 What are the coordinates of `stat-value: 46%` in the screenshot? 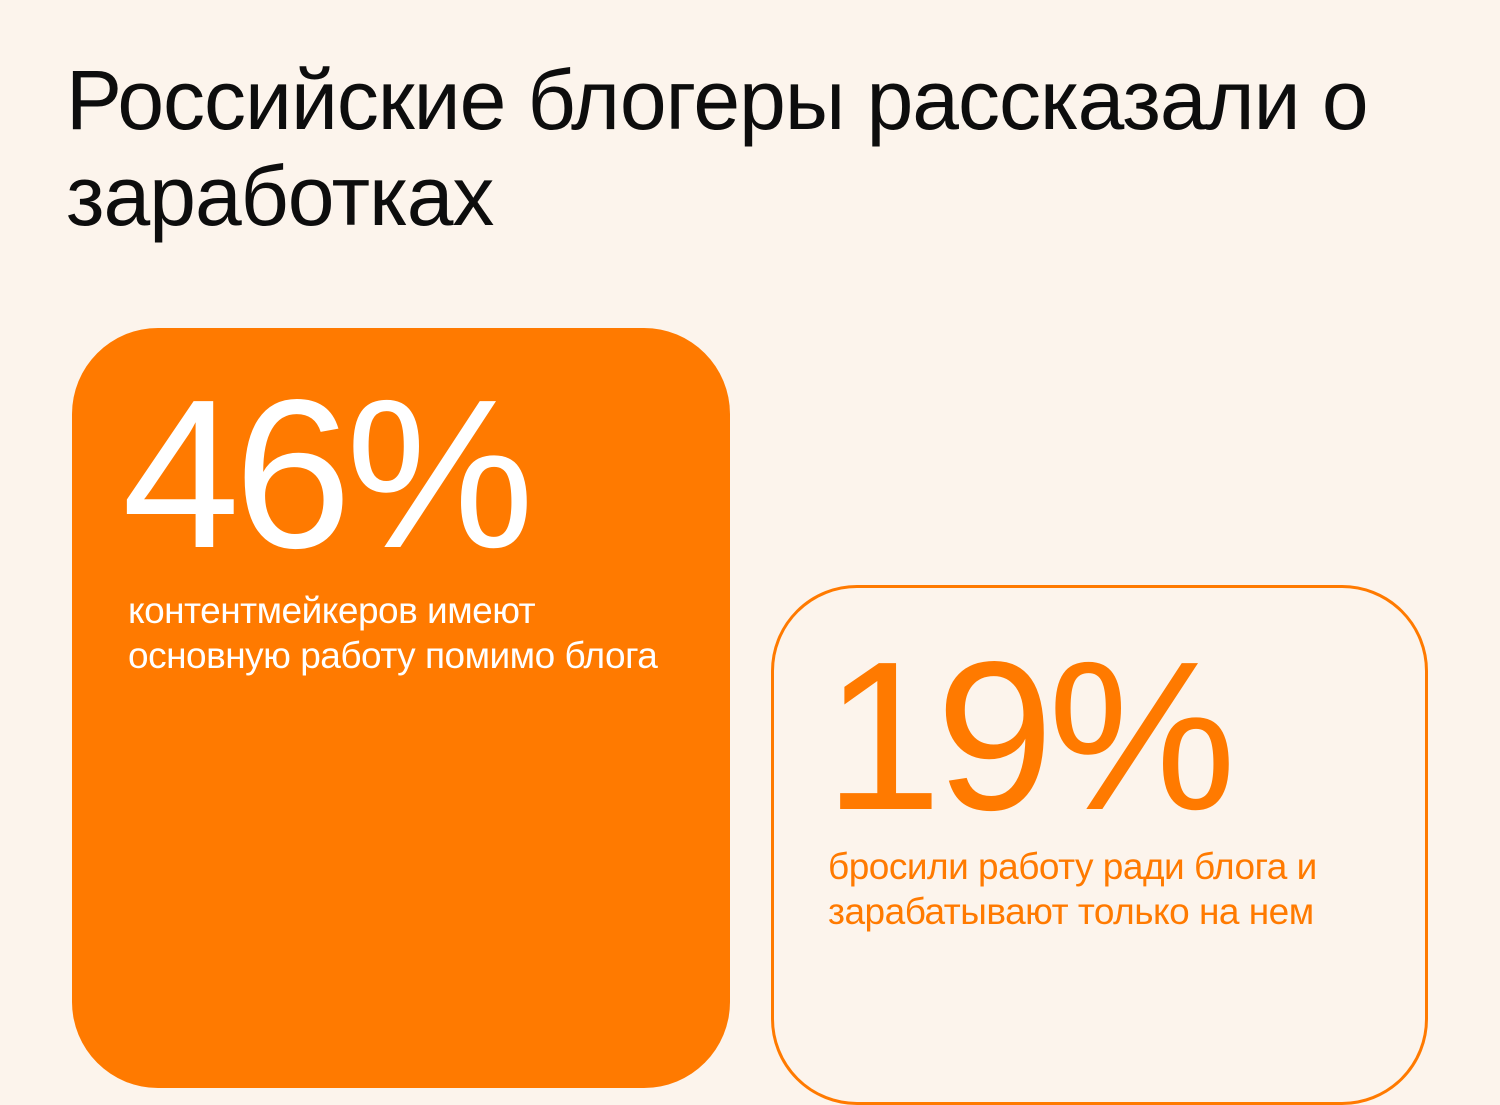 It's located at (328, 473).